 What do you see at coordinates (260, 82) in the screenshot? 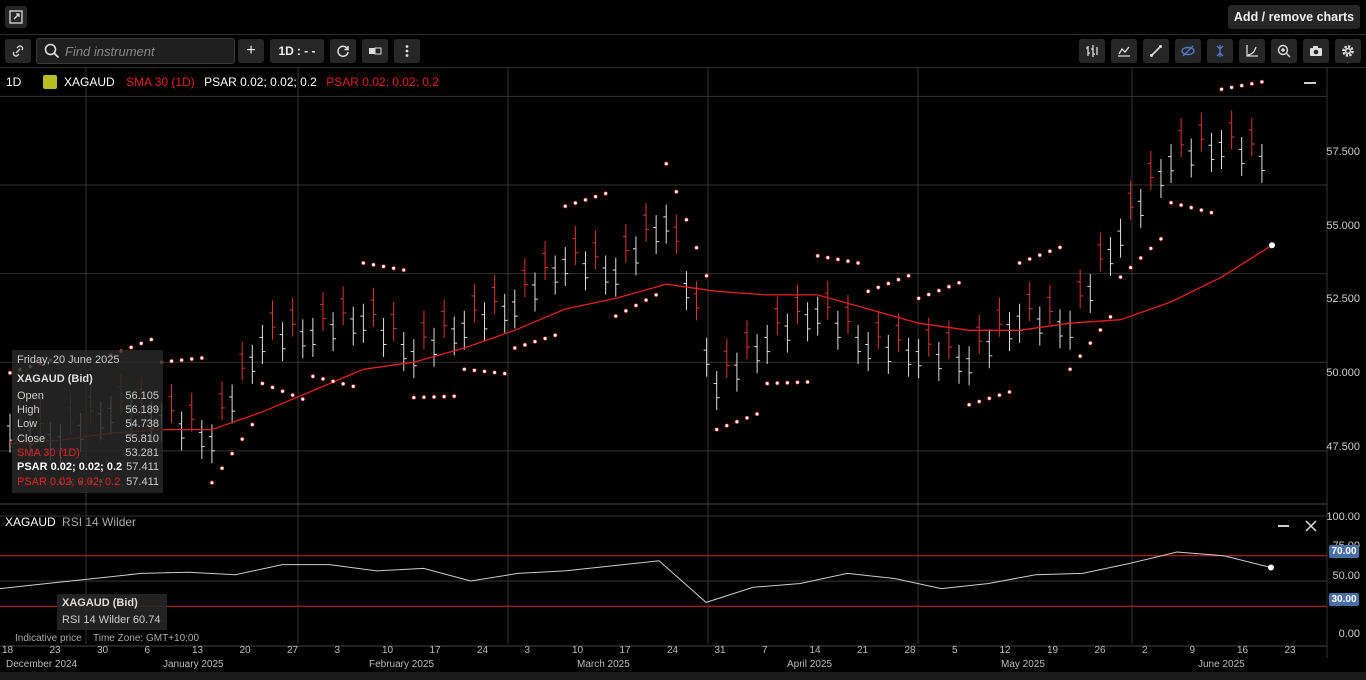
I see `legend-psar-white: PSAR 0.02; 0.02; 0.2` at bounding box center [260, 82].